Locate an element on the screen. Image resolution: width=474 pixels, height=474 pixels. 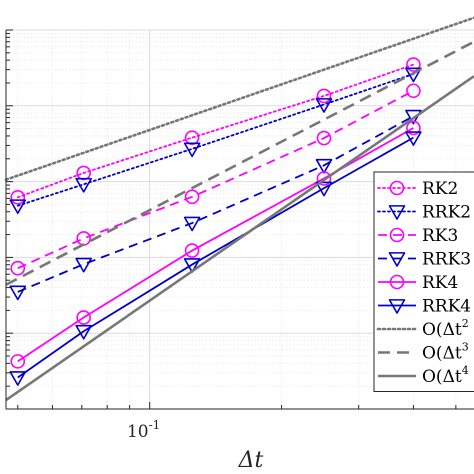
legend-item: RRK2 is located at coordinates (424, 213).